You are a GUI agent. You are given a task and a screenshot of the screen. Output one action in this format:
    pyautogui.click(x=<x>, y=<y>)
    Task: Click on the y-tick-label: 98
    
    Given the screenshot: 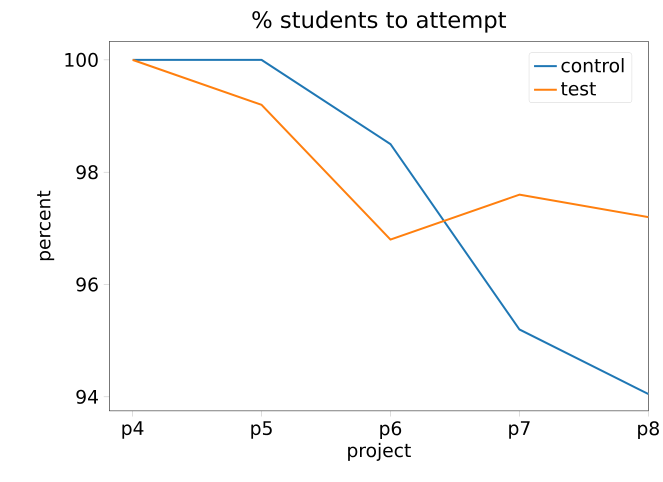 What is the action you would take?
    pyautogui.click(x=87, y=172)
    